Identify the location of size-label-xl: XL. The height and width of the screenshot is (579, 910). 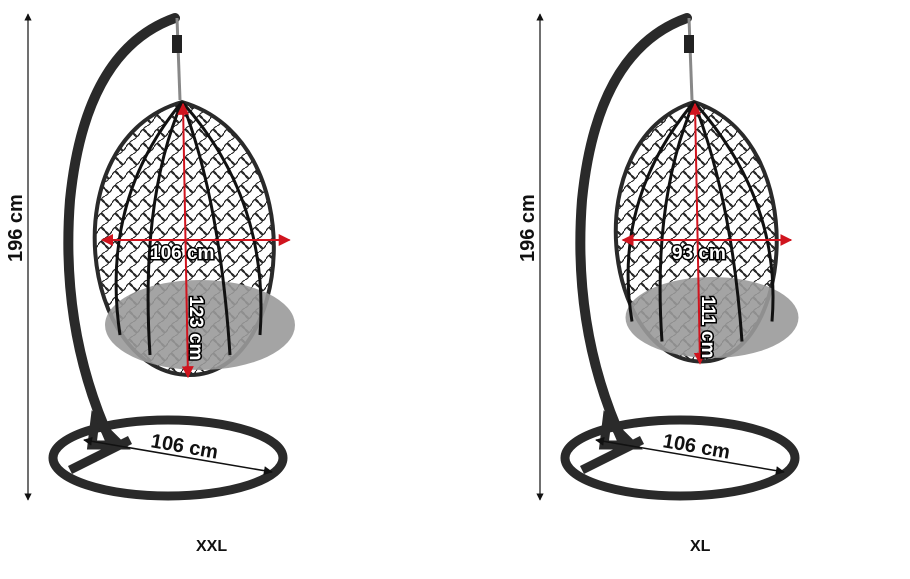
(700, 546).